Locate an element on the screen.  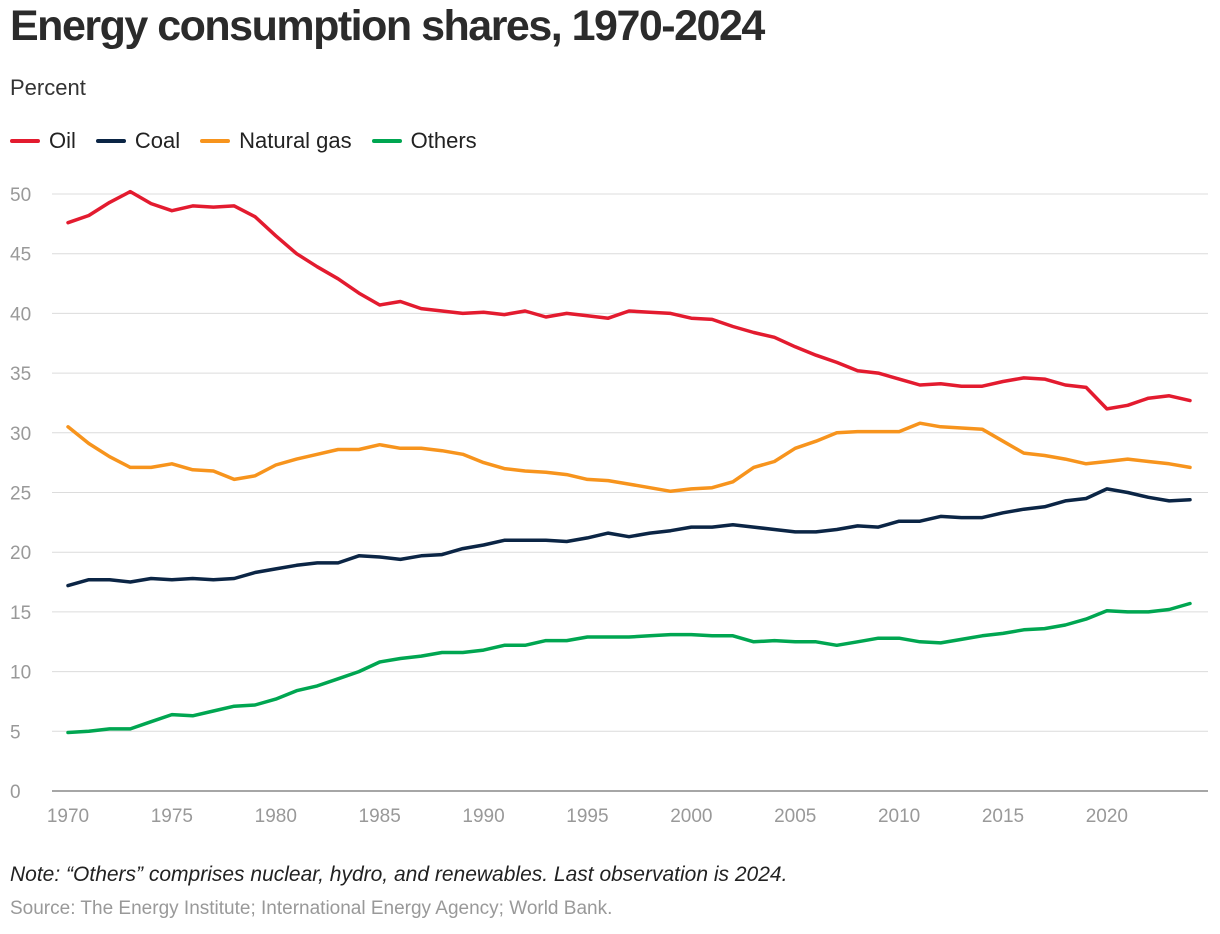
legend-swatch-natural-gas is located at coordinates (215, 141).